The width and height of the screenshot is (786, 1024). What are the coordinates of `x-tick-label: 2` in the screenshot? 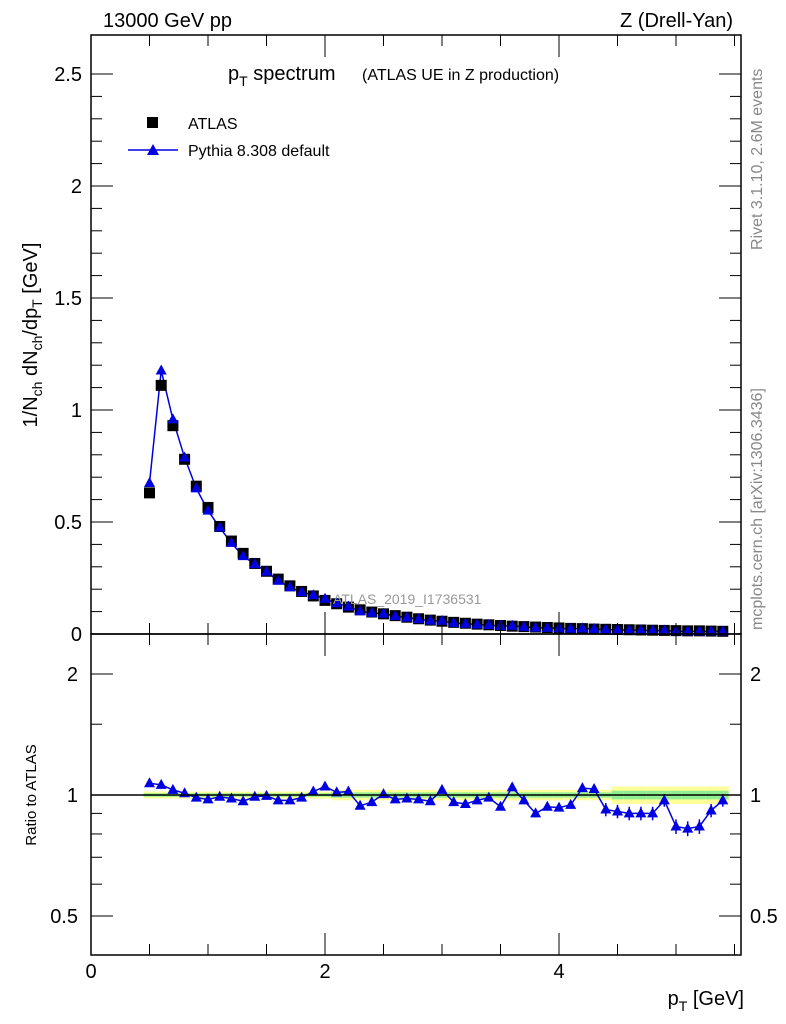 It's located at (324, 972).